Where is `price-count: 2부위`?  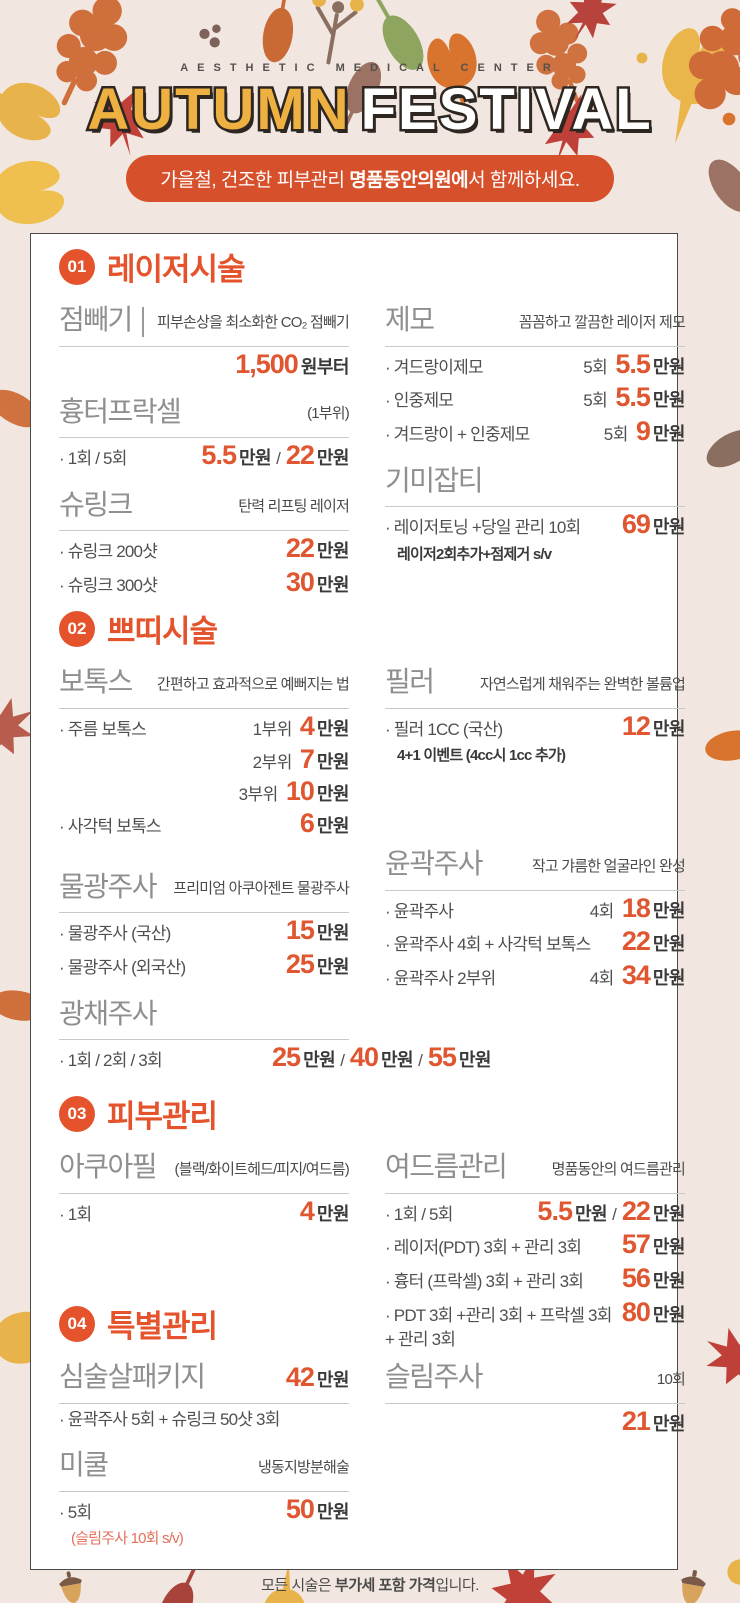
price-count: 2부위 is located at coordinates (272, 763).